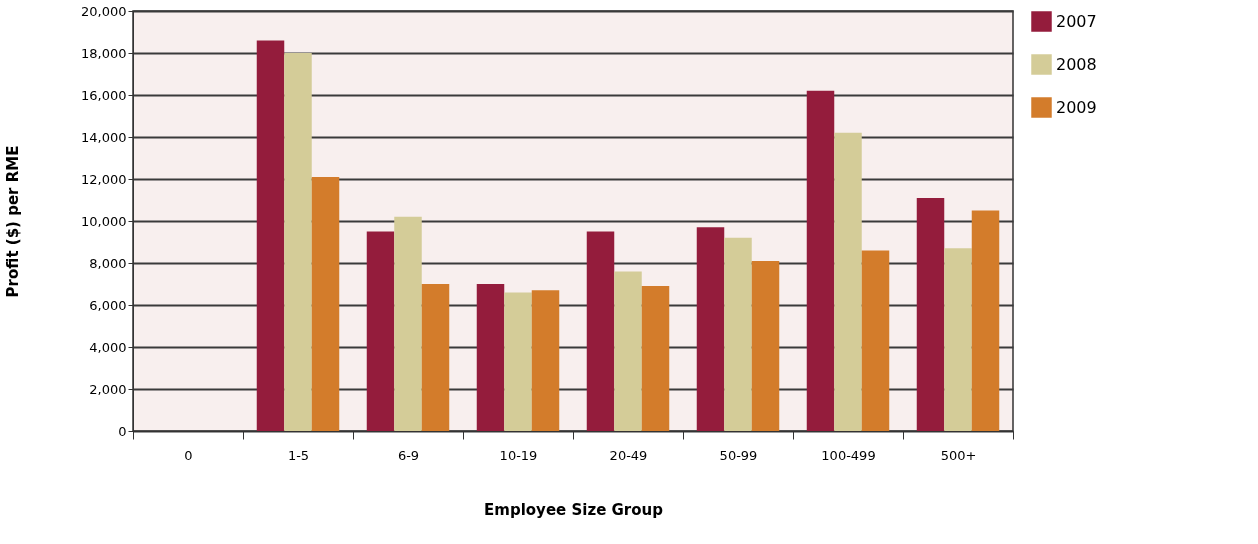 This screenshot has width=1258, height=544. I want to click on y-tick-label: 8,000, so click(108, 263).